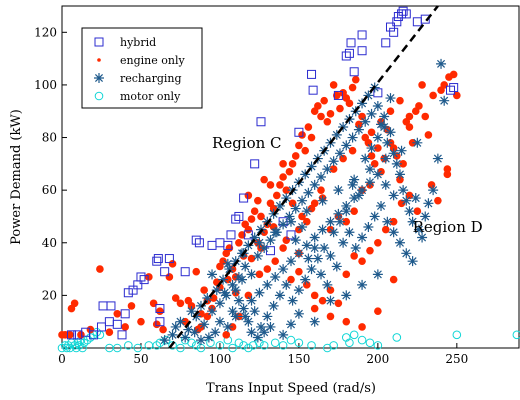 This screenshot has width=520, height=400. What do you see at coordinates (448, 227) in the screenshot?
I see `annotation-region-d: Region D` at bounding box center [448, 227].